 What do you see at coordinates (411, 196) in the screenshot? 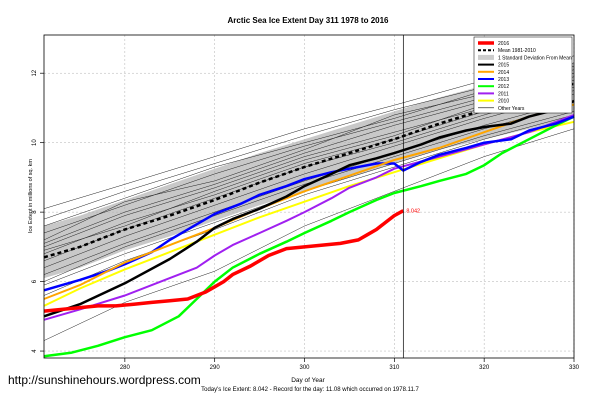
I see `current-day-marker: 8.042` at bounding box center [411, 196].